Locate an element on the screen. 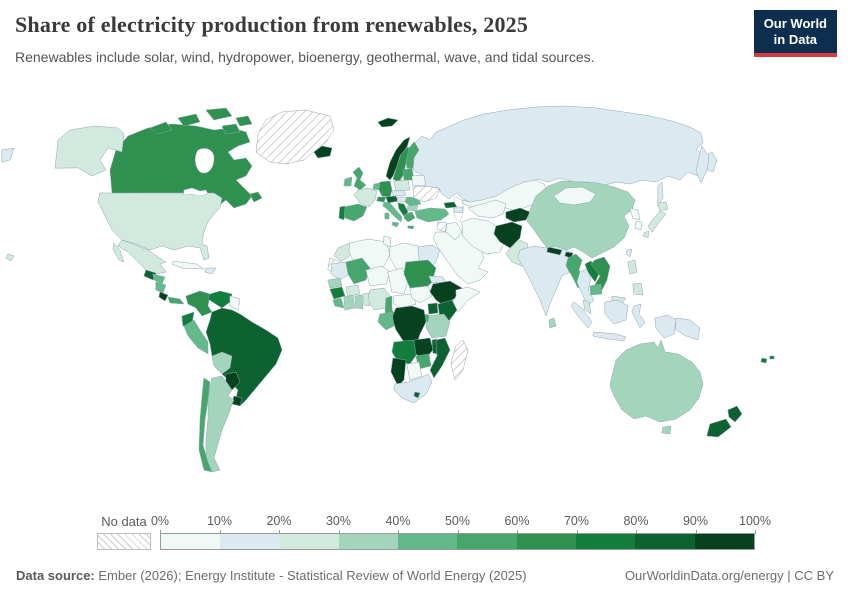 This screenshot has width=850, height=600. legend-bin-0%-10% is located at coordinates (191, 541).